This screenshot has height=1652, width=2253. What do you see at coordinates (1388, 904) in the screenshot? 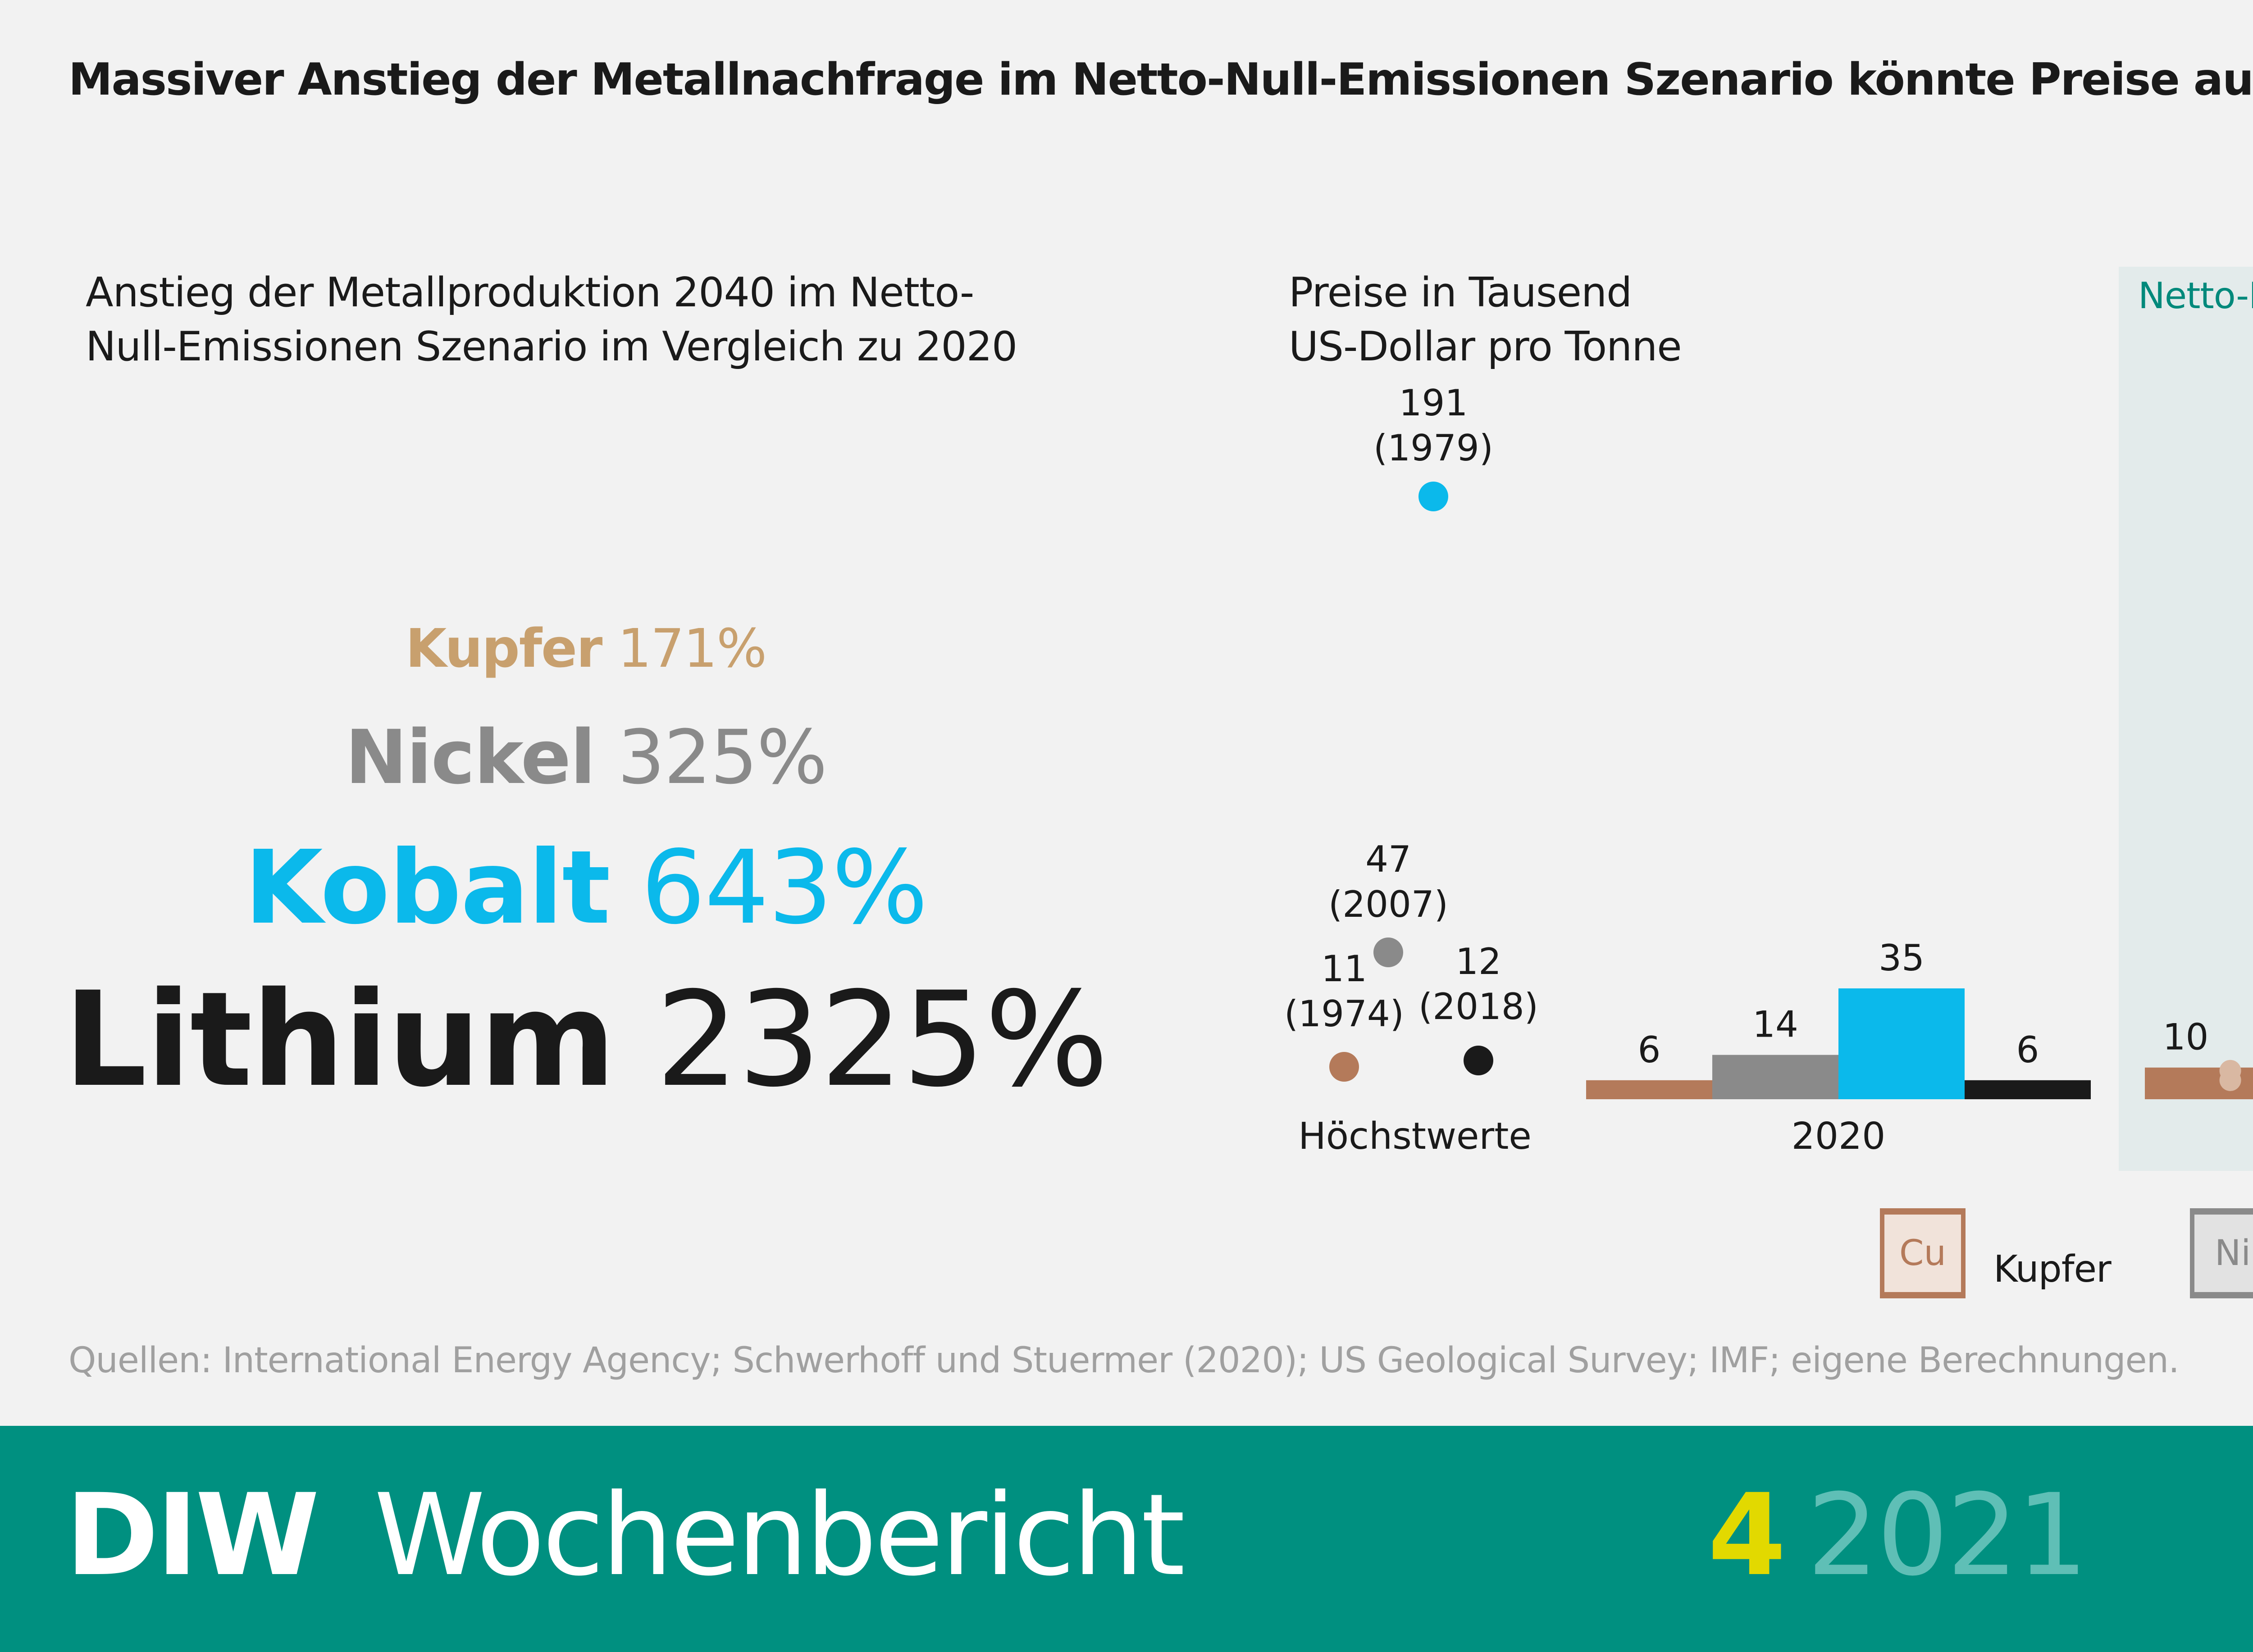
I see `historical-high-year-nickel: (2007)` at bounding box center [1388, 904].